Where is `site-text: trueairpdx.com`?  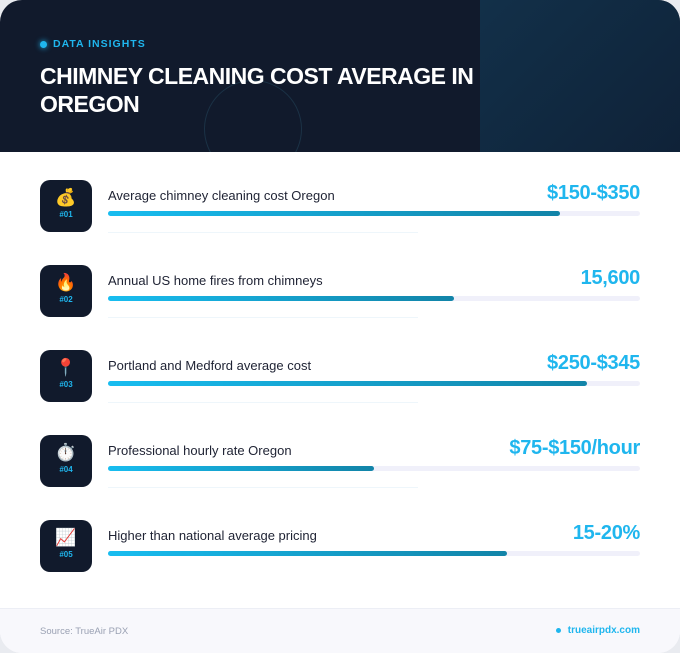
site-text: trueairpdx.com is located at coordinates (603, 630).